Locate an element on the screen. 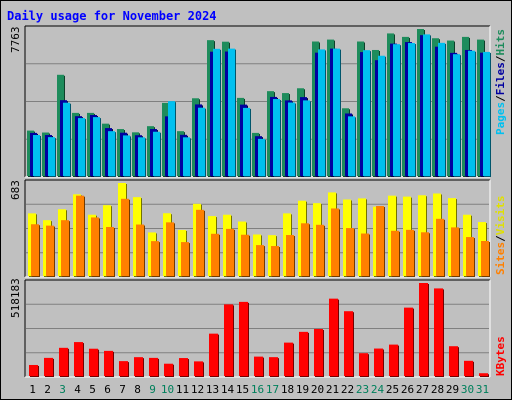 The height and width of the screenshot is (400, 512). day-label-25: 25 is located at coordinates (392, 389).